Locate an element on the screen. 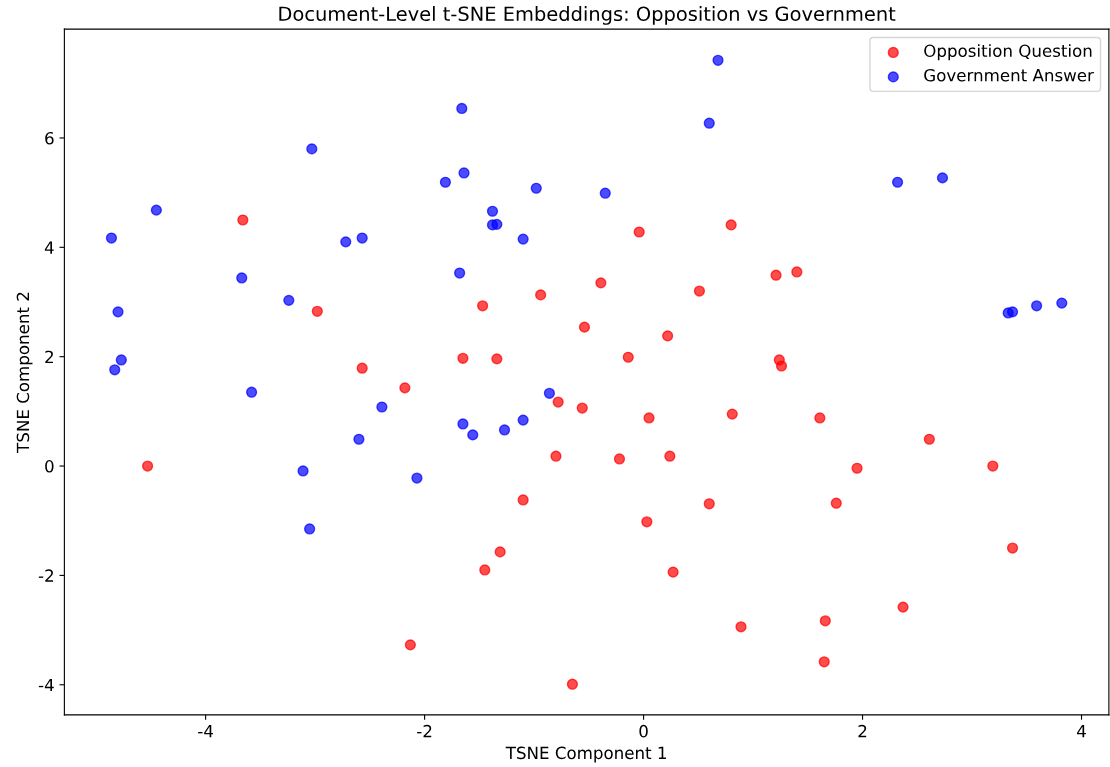  y-tick-label: 6 is located at coordinates (49, 138).